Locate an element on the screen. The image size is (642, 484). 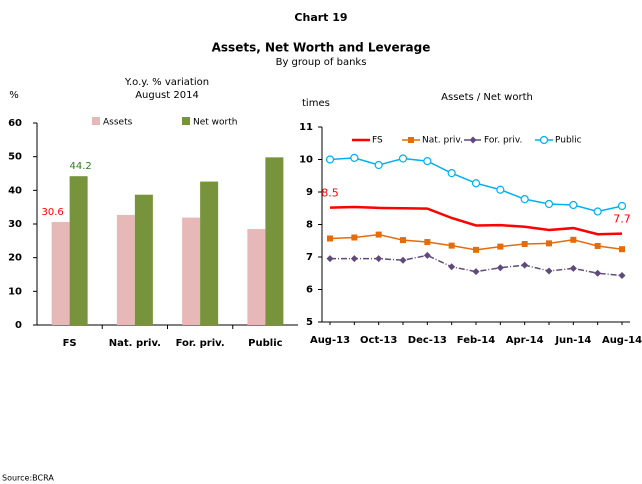
data-label: 7.7 is located at coordinates (622, 219).